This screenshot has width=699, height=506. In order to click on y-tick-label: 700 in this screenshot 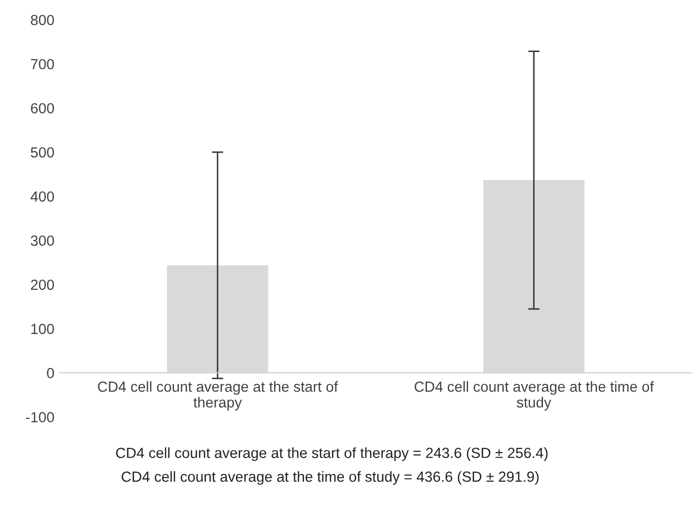, I will do `click(42, 64)`.